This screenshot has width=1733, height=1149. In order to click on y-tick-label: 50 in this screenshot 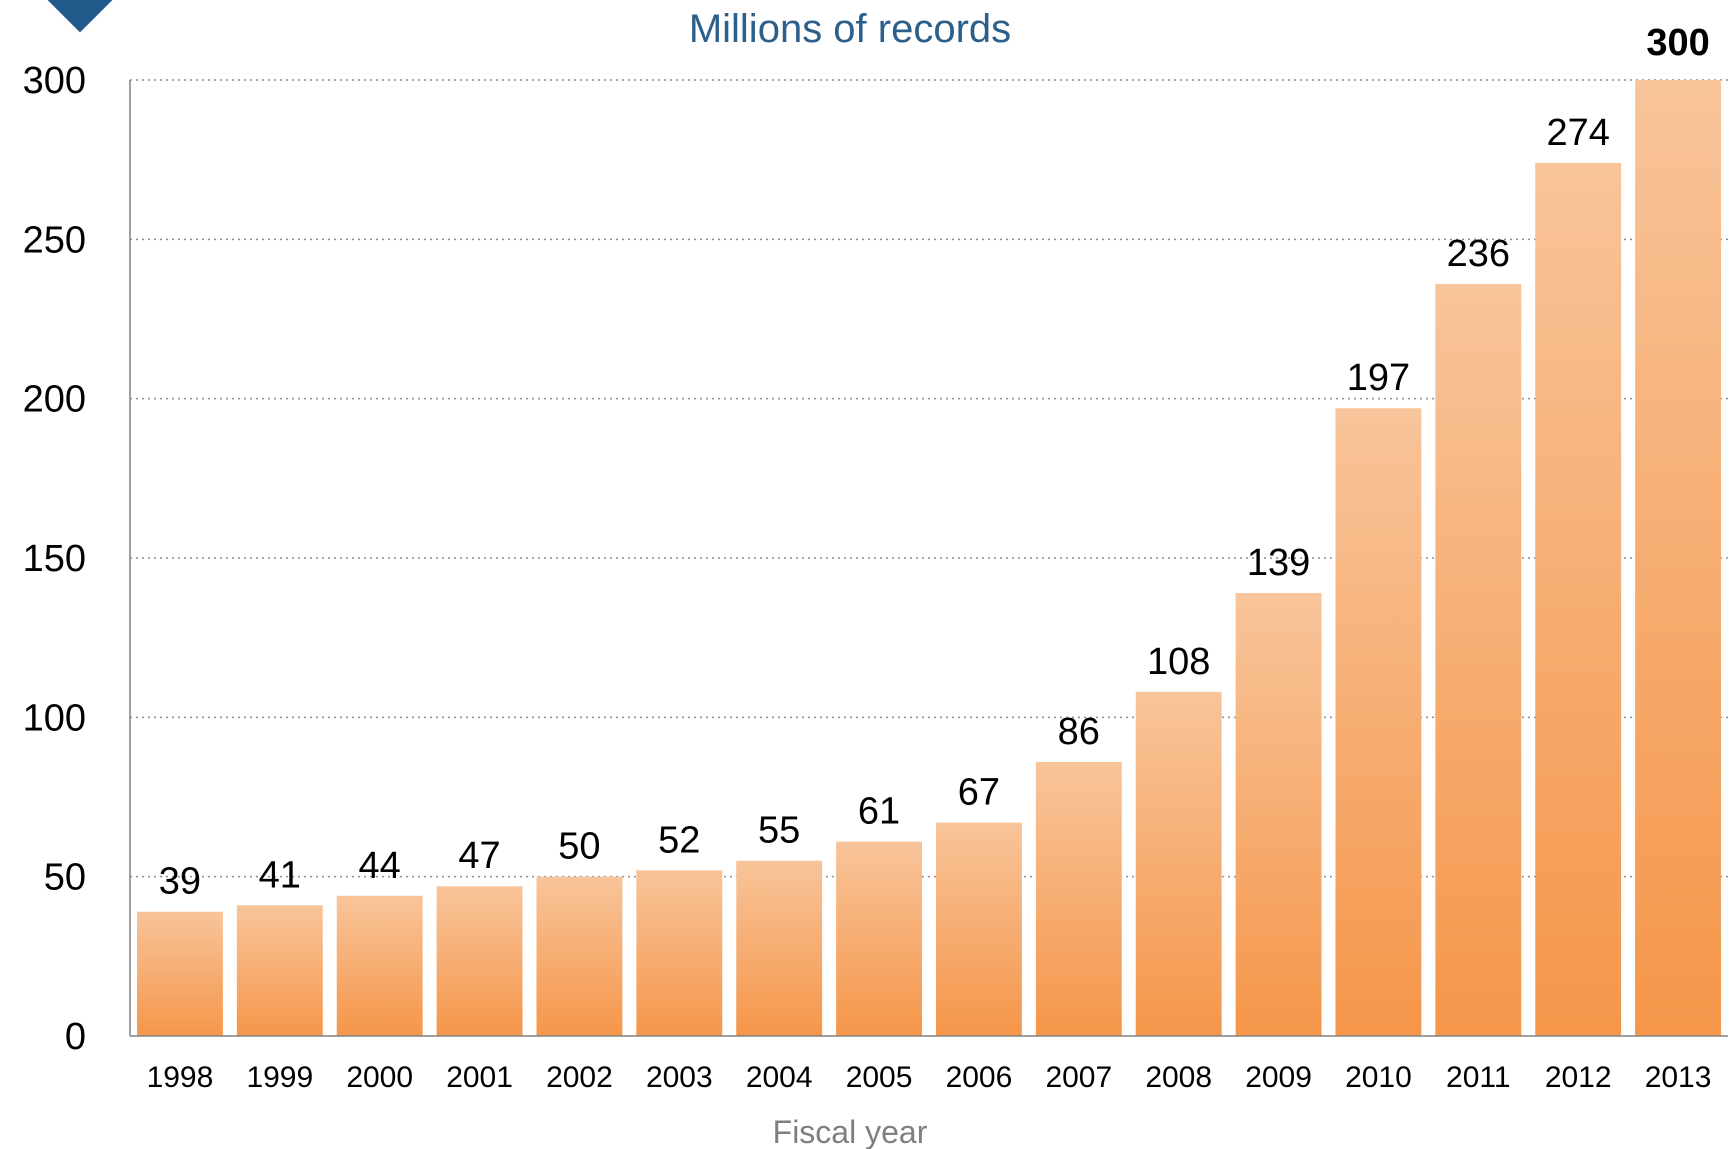, I will do `click(65, 878)`.